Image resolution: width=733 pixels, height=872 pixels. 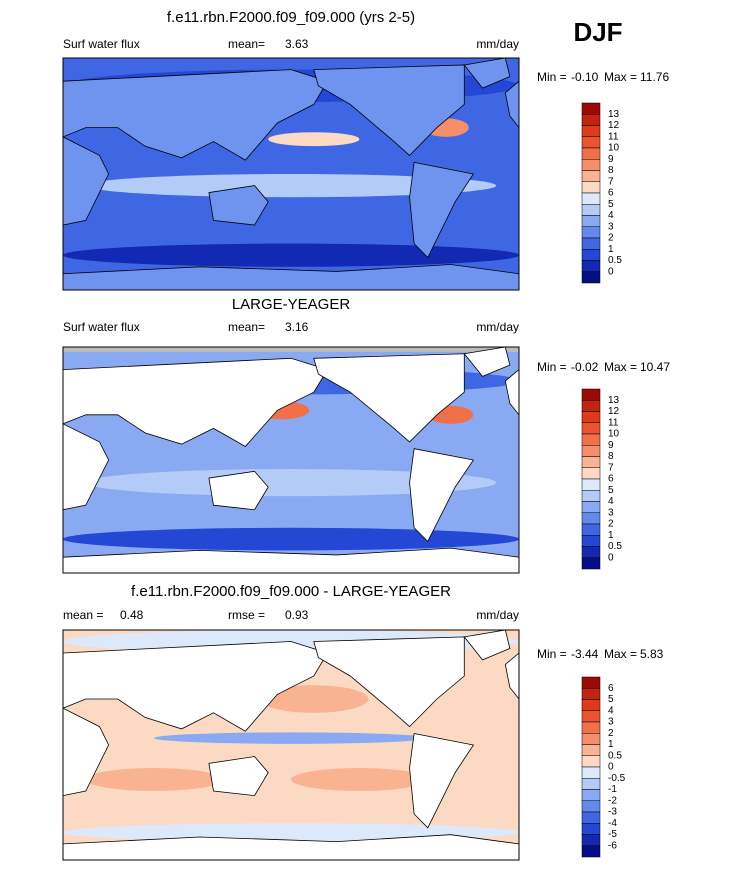 I want to click on stat-value: 0.48, so click(x=132, y=615).